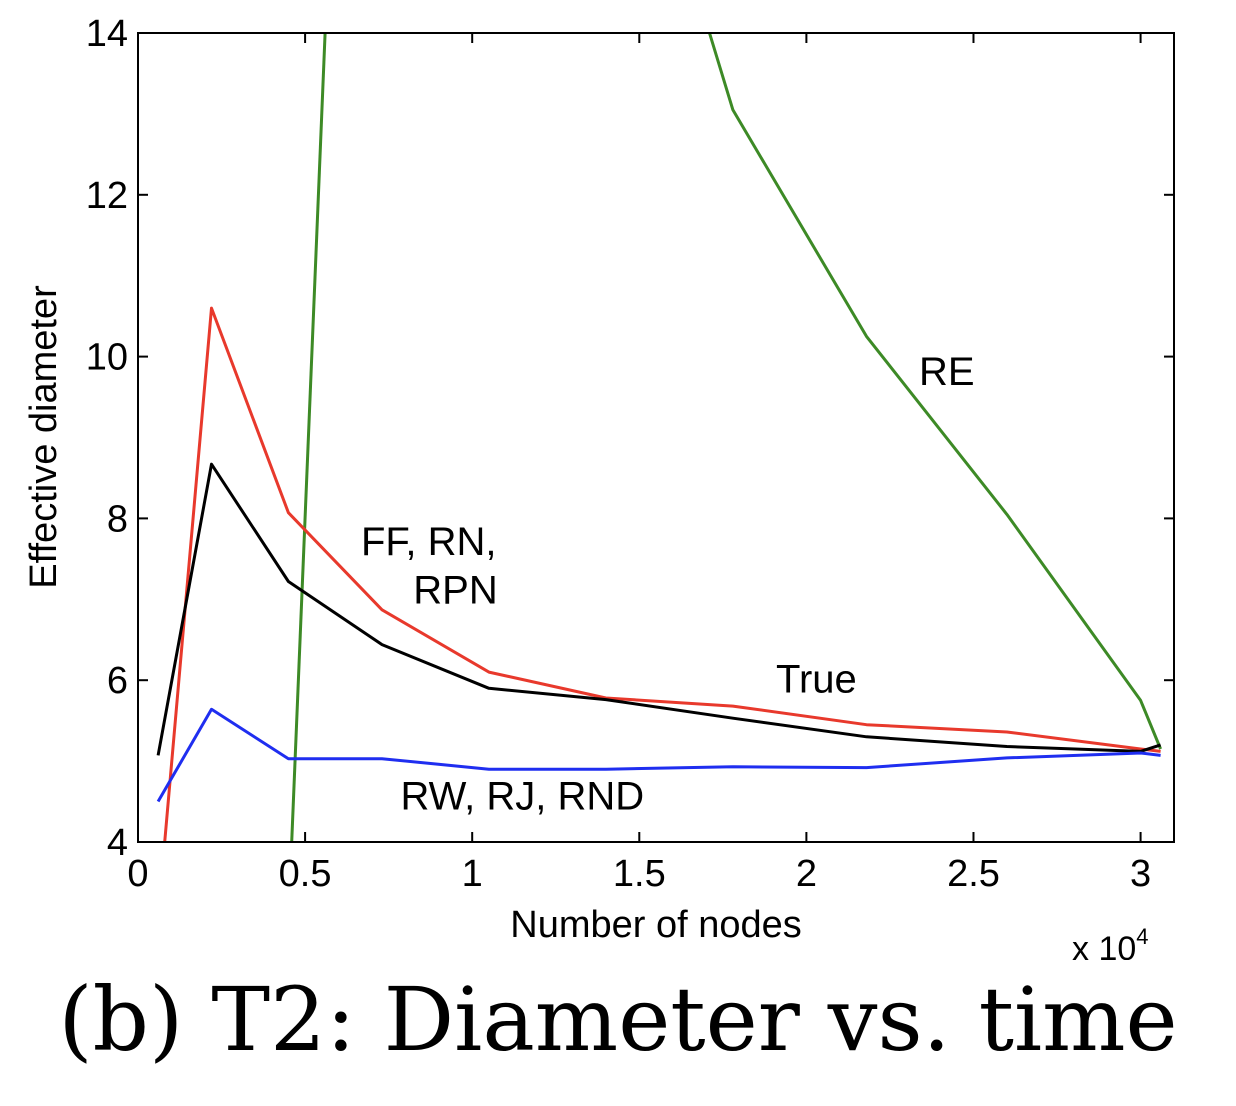 Image resolution: width=1236 pixels, height=1106 pixels. Describe the element at coordinates (117, 681) in the screenshot. I see `y-tick-label: 6` at that location.